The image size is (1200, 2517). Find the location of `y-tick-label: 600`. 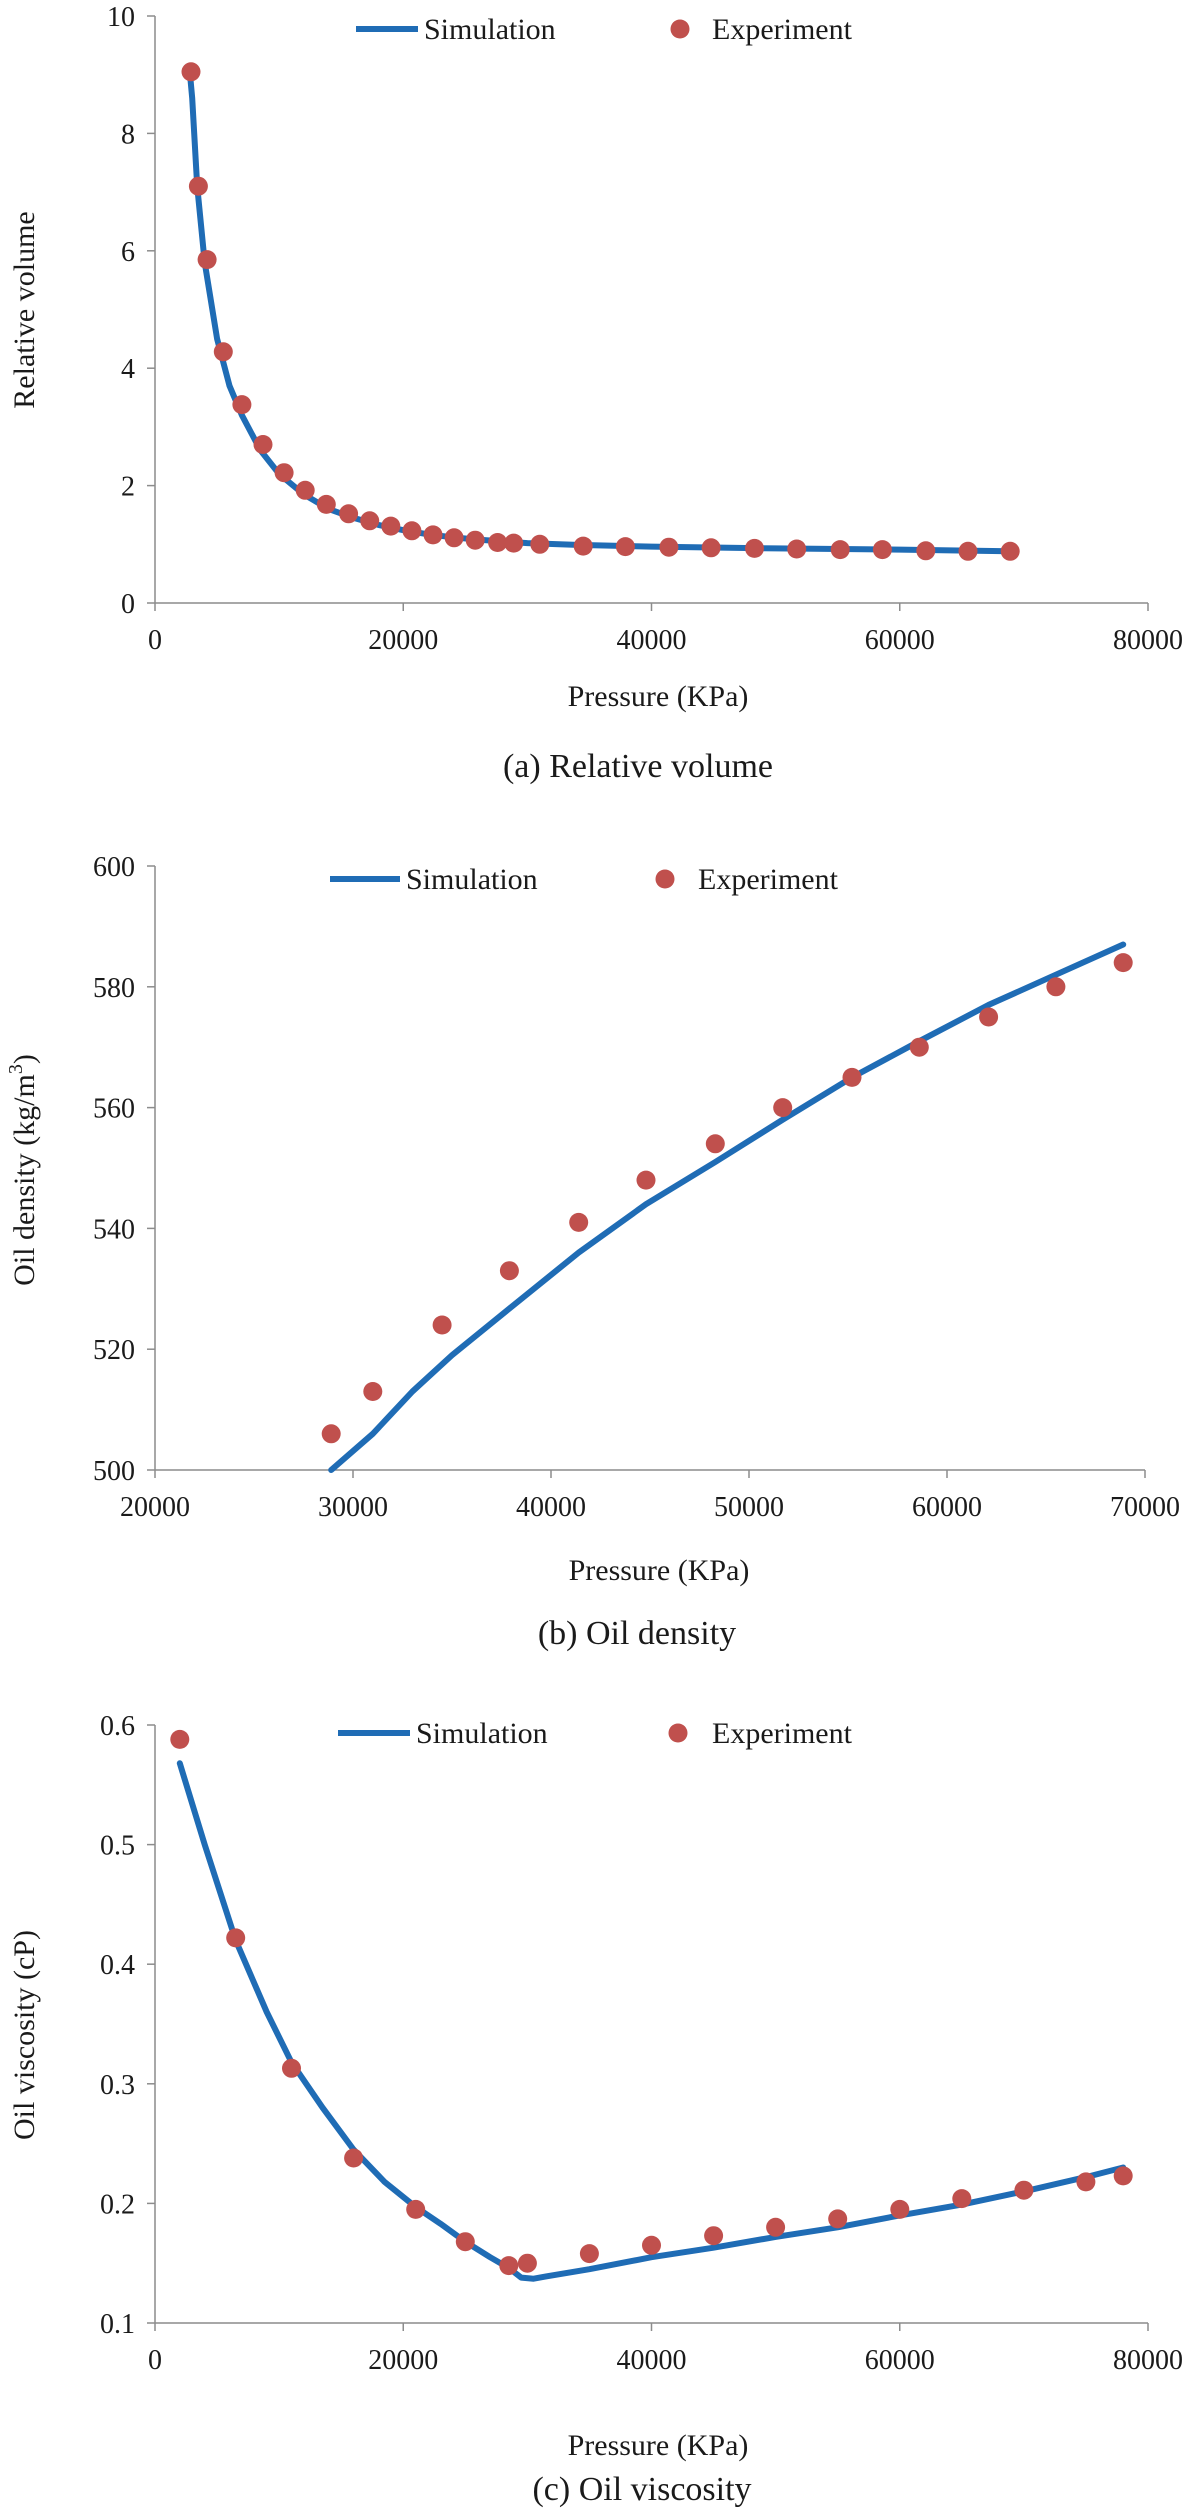

y-tick-label: 600 is located at coordinates (114, 867).